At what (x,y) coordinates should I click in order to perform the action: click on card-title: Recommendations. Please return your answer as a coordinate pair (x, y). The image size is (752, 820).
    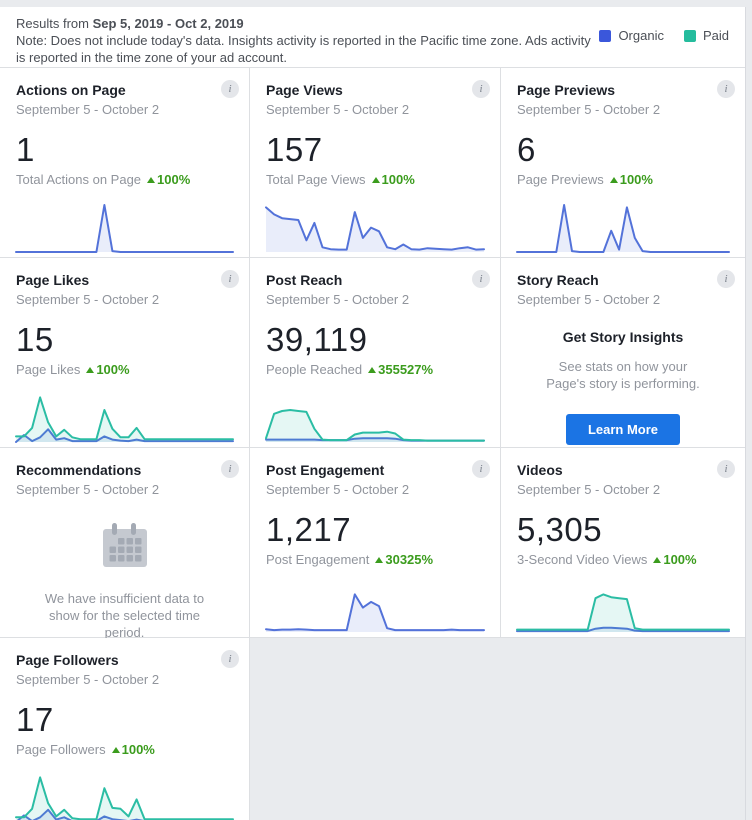
    Looking at the image, I should click on (79, 470).